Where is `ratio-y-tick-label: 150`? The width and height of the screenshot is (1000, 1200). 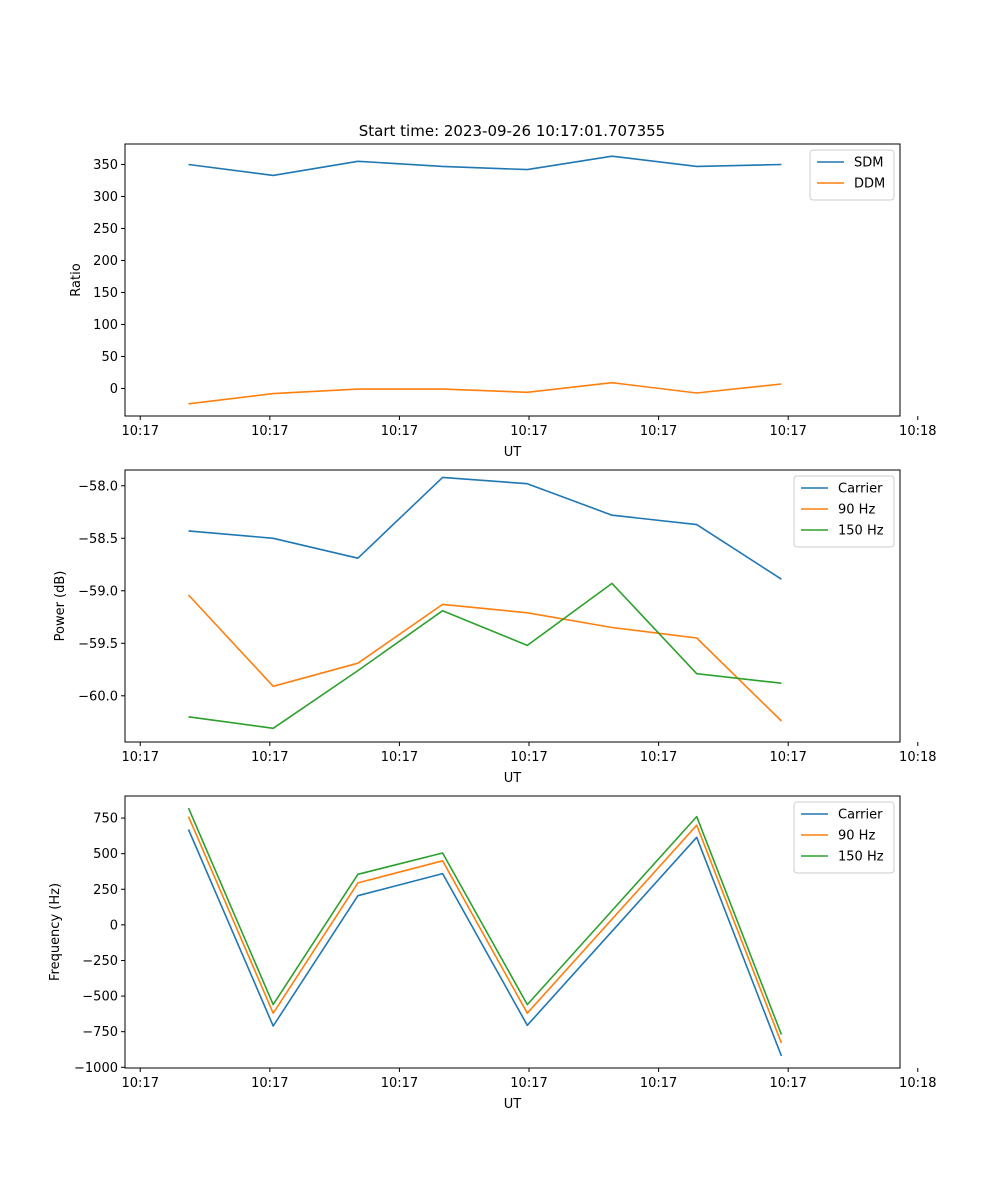
ratio-y-tick-label: 150 is located at coordinates (105, 293).